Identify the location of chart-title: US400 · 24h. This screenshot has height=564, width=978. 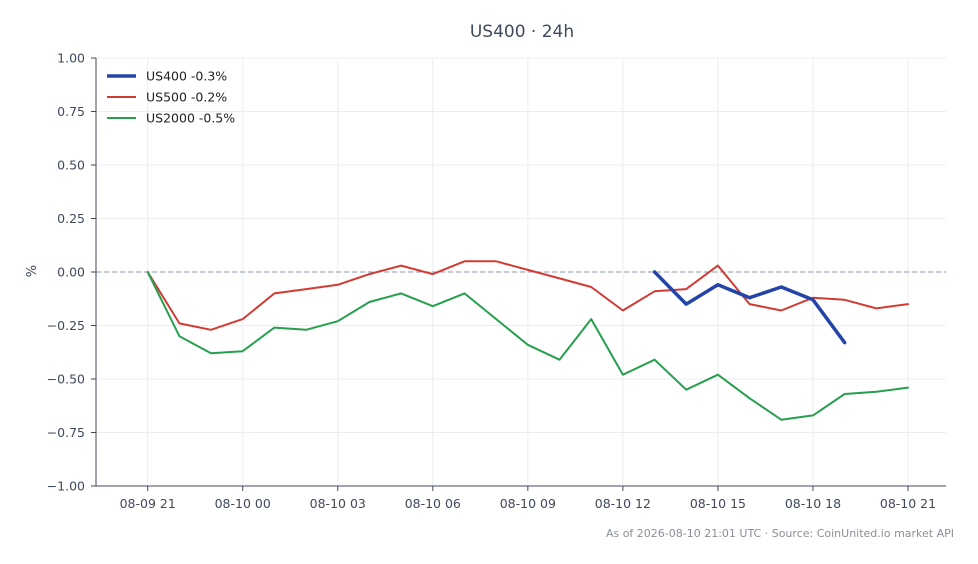
(522, 32).